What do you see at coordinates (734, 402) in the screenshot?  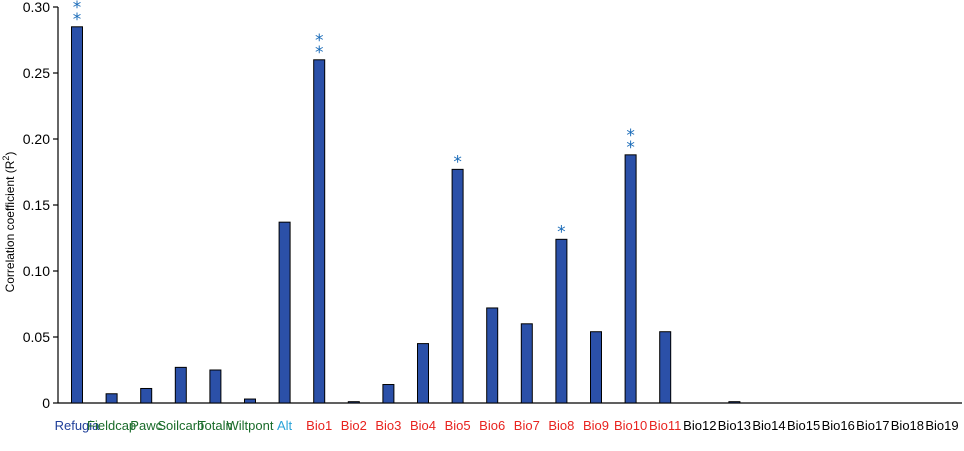 I see `bar-bio13` at bounding box center [734, 402].